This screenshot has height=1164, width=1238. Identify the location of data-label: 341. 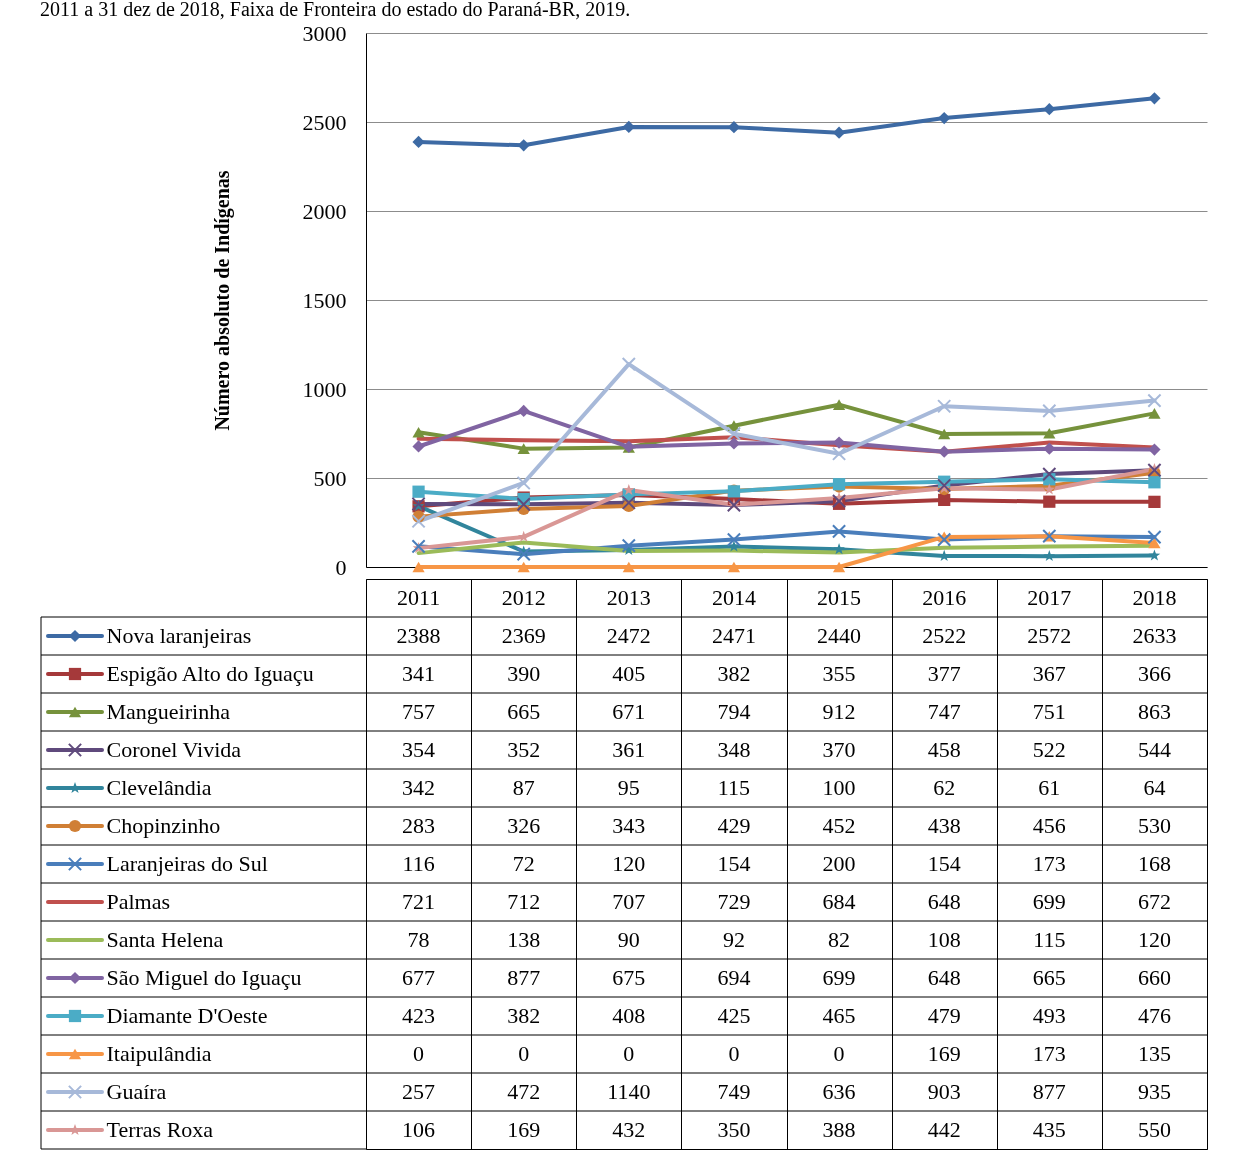
(419, 673).